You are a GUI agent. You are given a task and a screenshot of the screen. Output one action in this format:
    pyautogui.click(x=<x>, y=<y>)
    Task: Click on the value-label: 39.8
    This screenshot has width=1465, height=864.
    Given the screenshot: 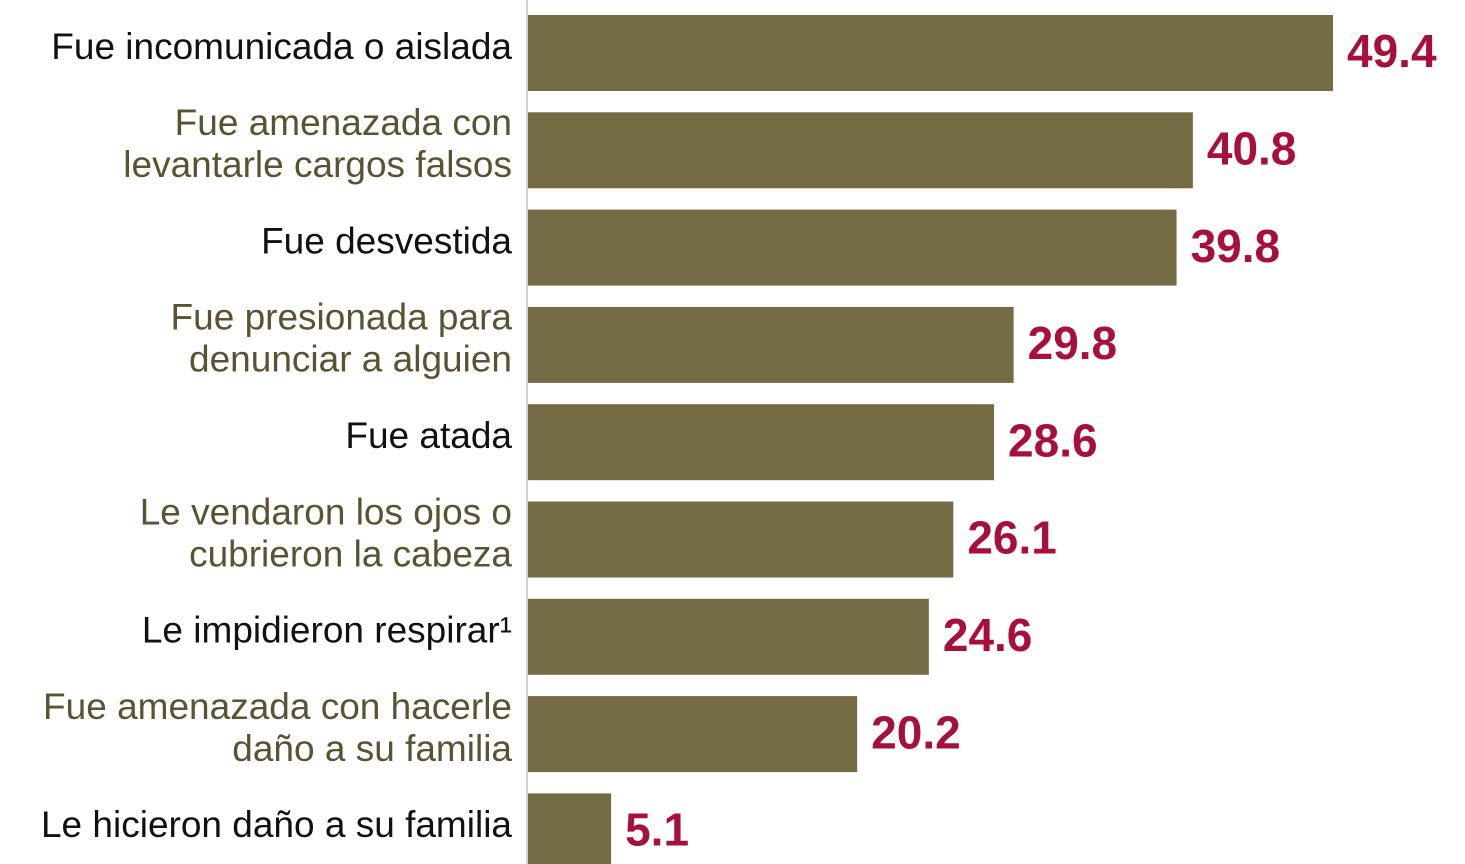 What is the action you would take?
    pyautogui.click(x=1236, y=246)
    